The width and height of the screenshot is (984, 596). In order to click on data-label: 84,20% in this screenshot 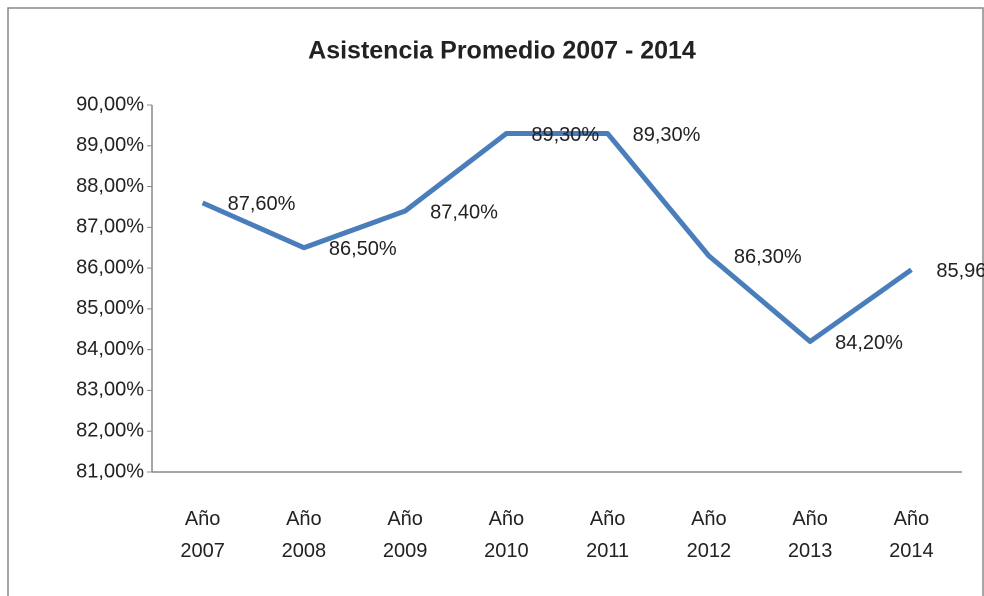, I will do `click(869, 343)`.